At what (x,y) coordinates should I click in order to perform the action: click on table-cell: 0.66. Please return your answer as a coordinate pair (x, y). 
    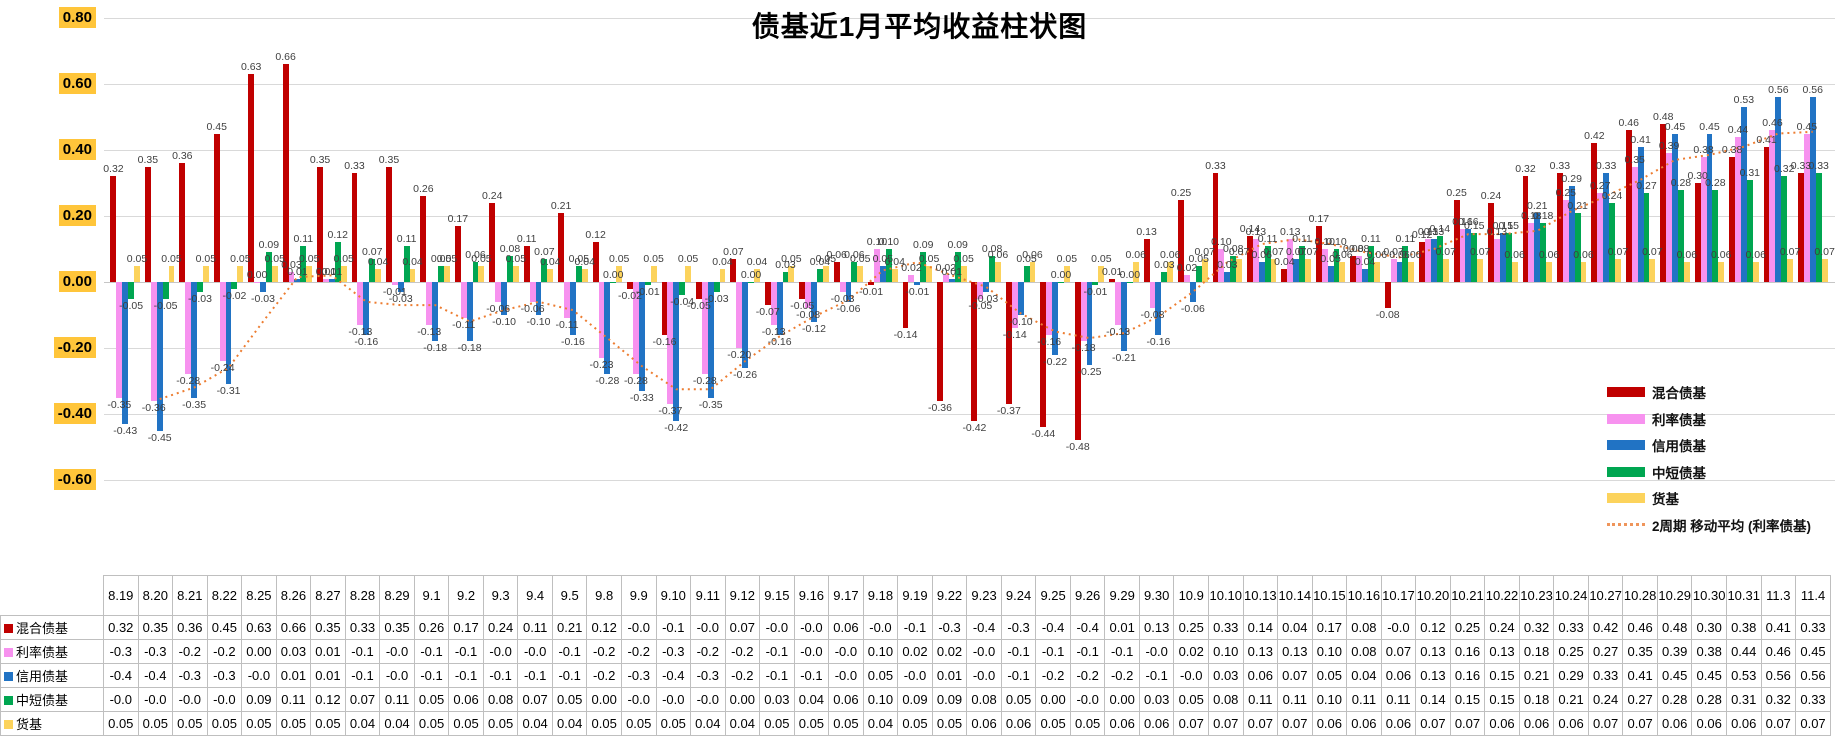
    Looking at the image, I should click on (293, 627).